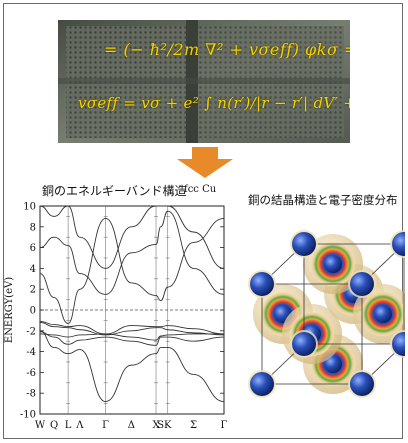 This screenshot has width=408, height=443. I want to click on band-structure-title: 銅のエネルギーバンド構造, so click(114, 191).